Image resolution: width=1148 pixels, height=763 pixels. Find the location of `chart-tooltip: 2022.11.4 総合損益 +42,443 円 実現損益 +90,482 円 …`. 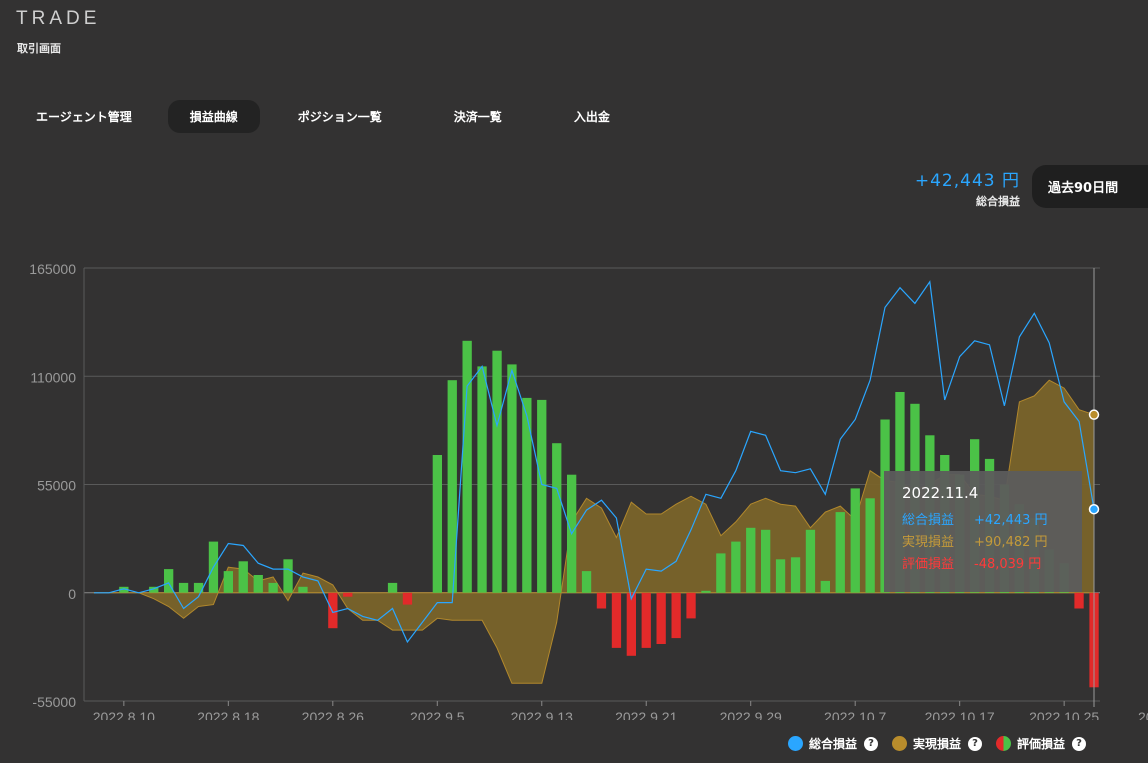

chart-tooltip: 2022.11.4 総合損益 +42,443 円 実現損益 +90,482 円 … is located at coordinates (983, 531).